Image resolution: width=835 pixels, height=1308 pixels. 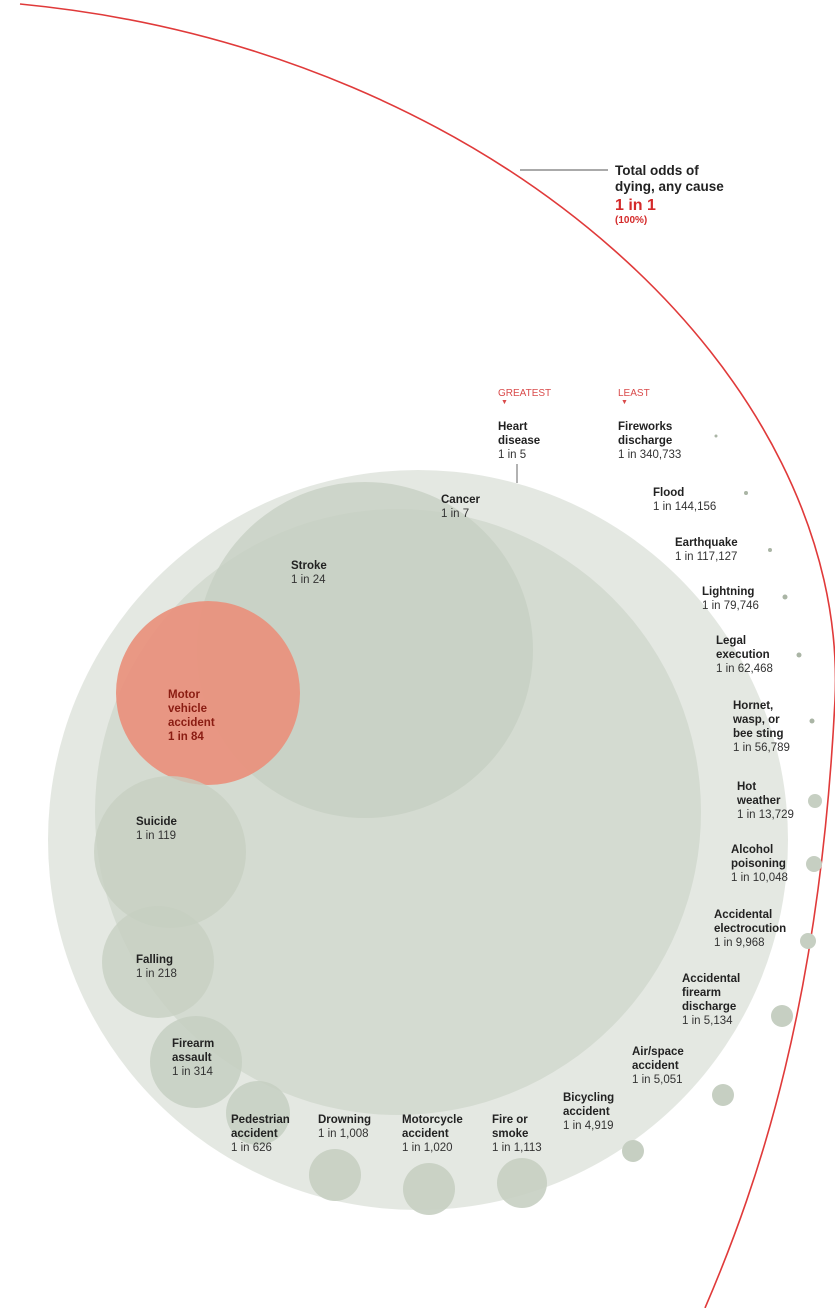 I want to click on bubble-accidental-firearm-discharge, so click(x=782, y=1016).